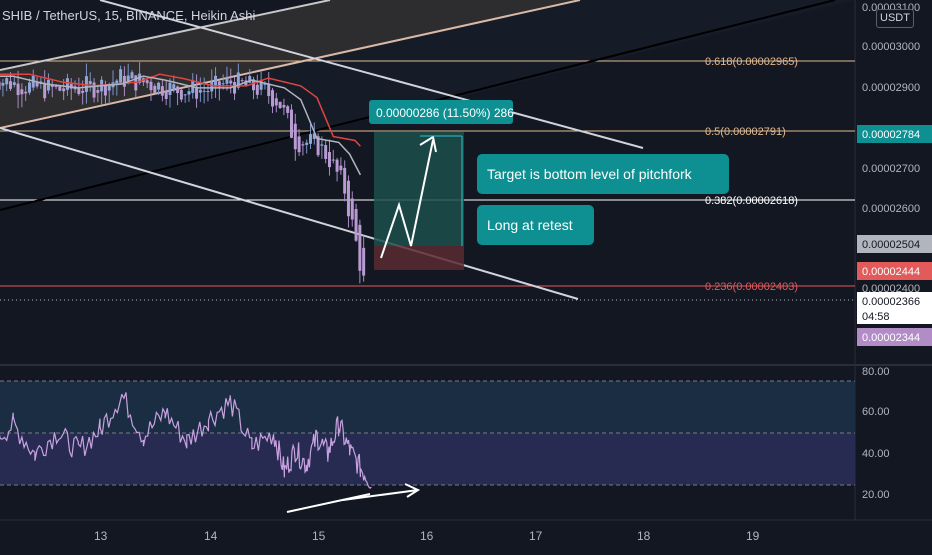 The height and width of the screenshot is (555, 932). Describe the element at coordinates (101, 536) in the screenshot. I see `time-tick: 13` at that location.